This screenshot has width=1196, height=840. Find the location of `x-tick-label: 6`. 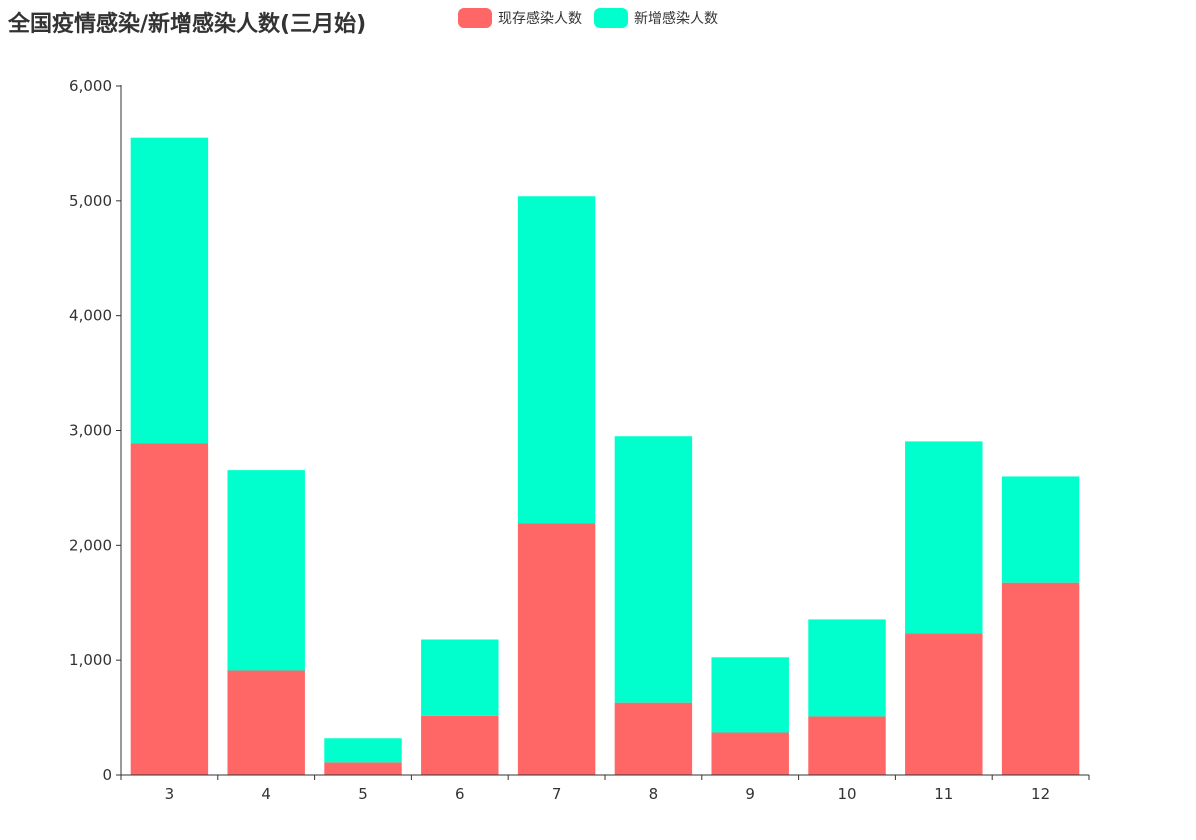

x-tick-label: 6 is located at coordinates (460, 794).